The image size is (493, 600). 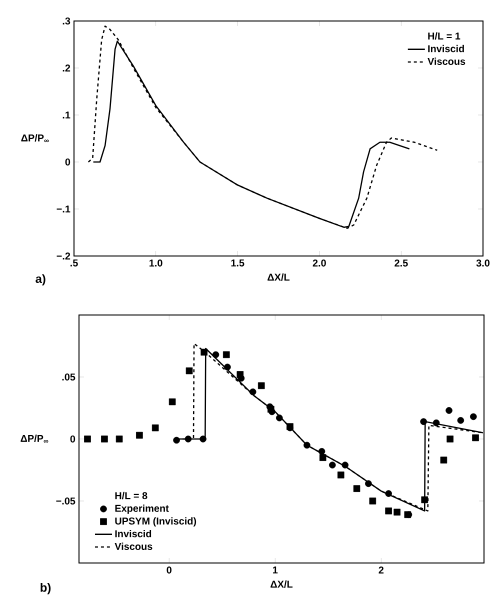 I want to click on x-tick-label: 2.0, so click(x=319, y=263).